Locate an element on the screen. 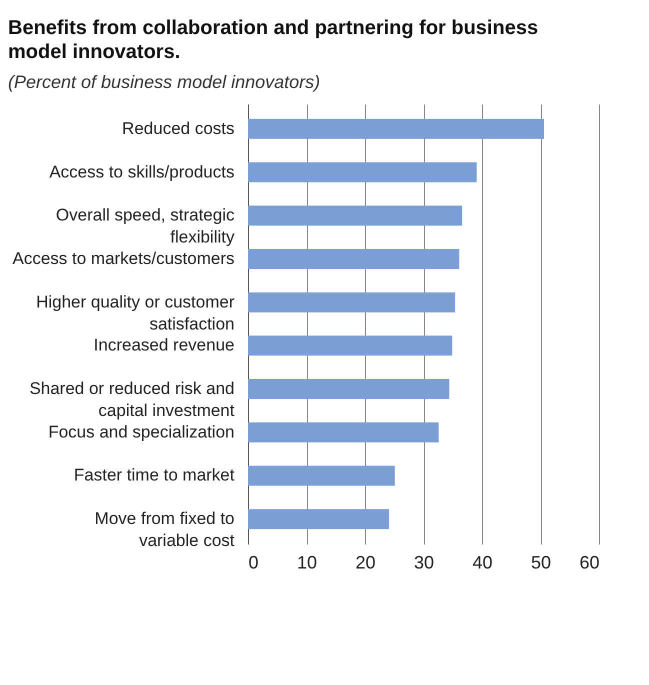  y-tick-label: Overall speed, strategic flexibility is located at coordinates (145, 226).